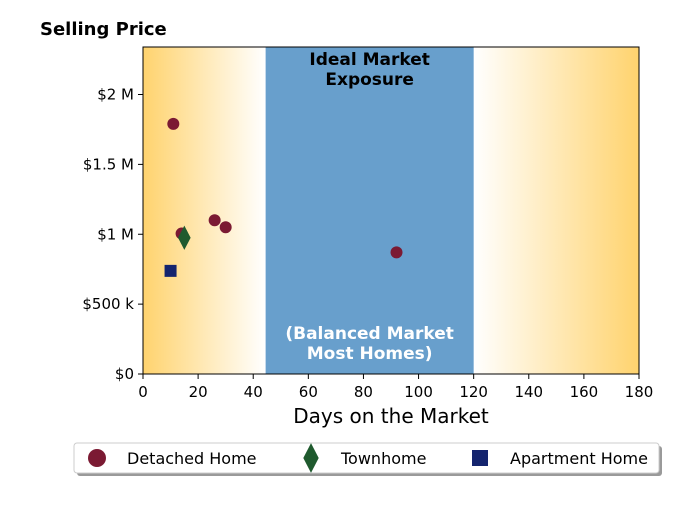  I want to click on legend-frame, so click(366, 458).